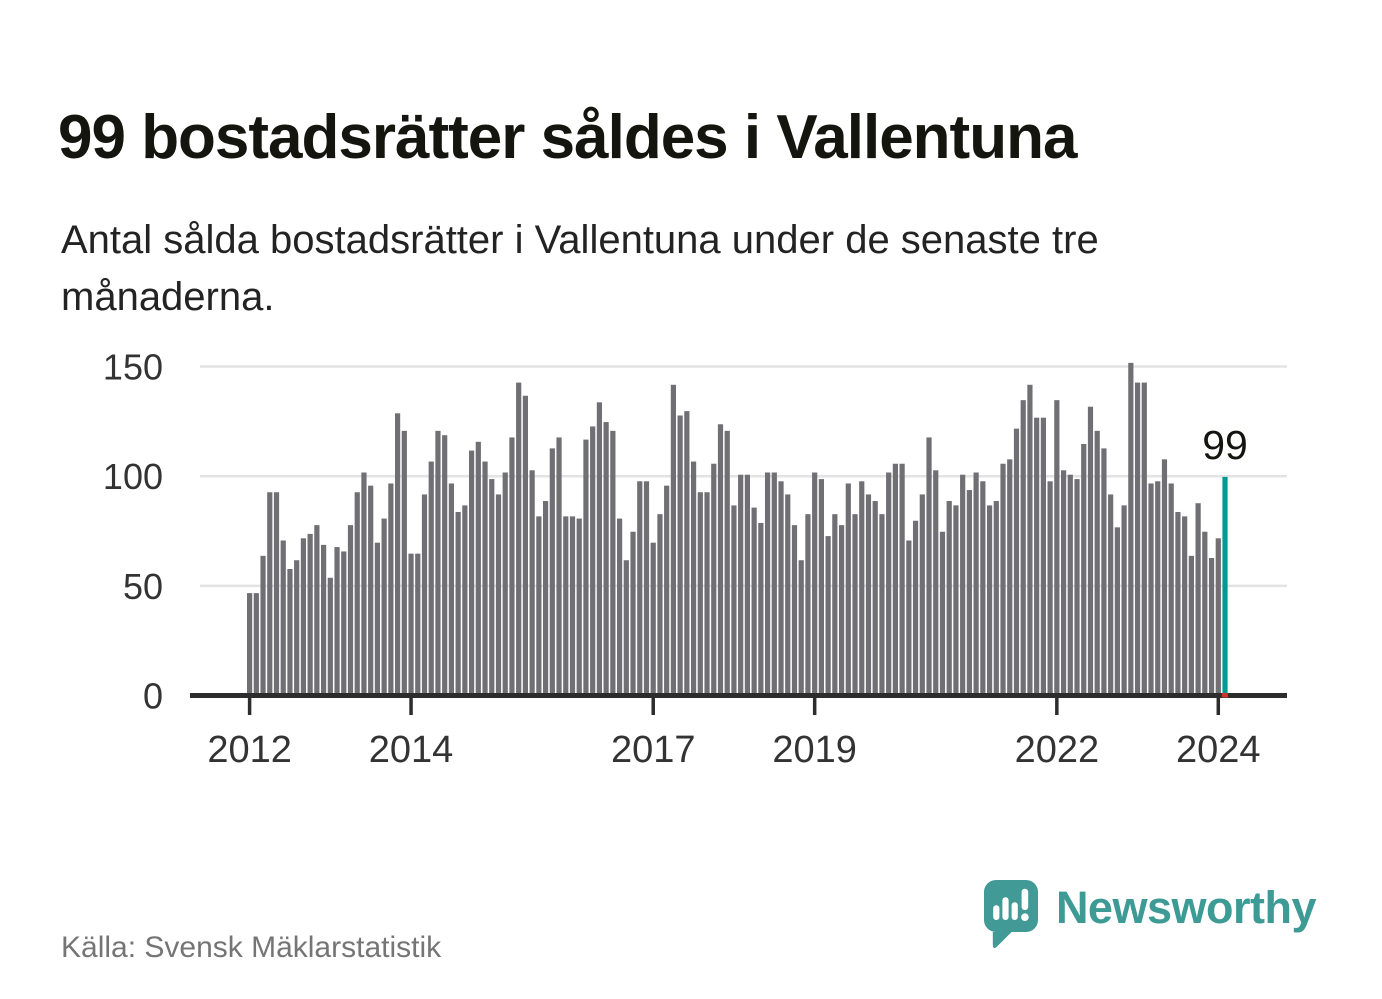 The width and height of the screenshot is (1382, 999). What do you see at coordinates (1057, 750) in the screenshot?
I see `x-tick-label: 2022` at bounding box center [1057, 750].